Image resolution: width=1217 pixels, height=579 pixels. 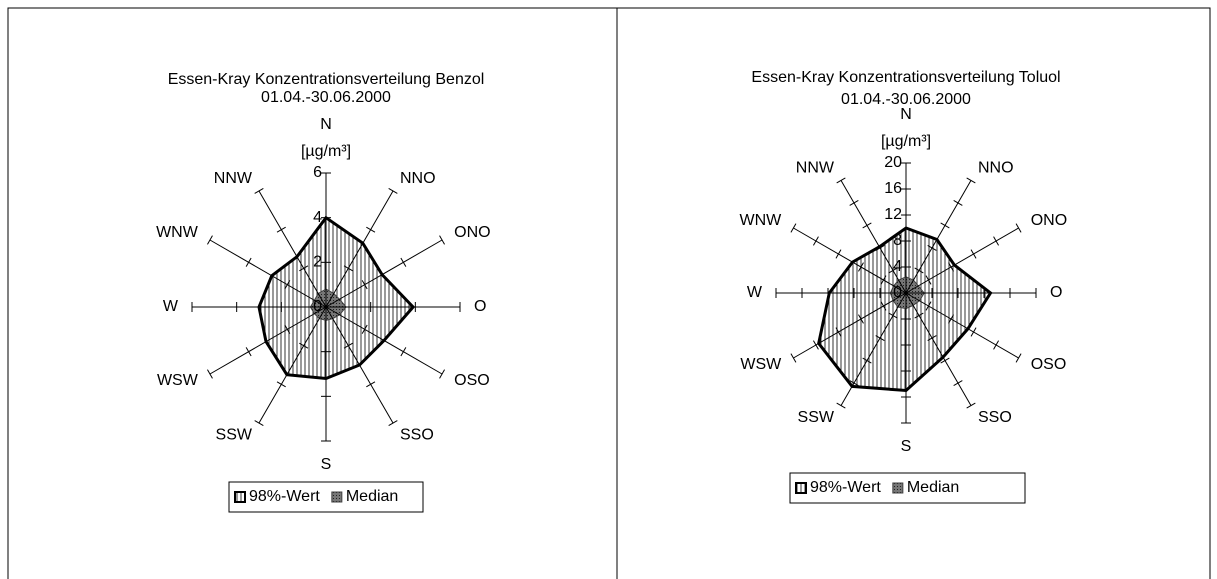 What do you see at coordinates (233, 178) in the screenshot?
I see `category-label: NNW` at bounding box center [233, 178].